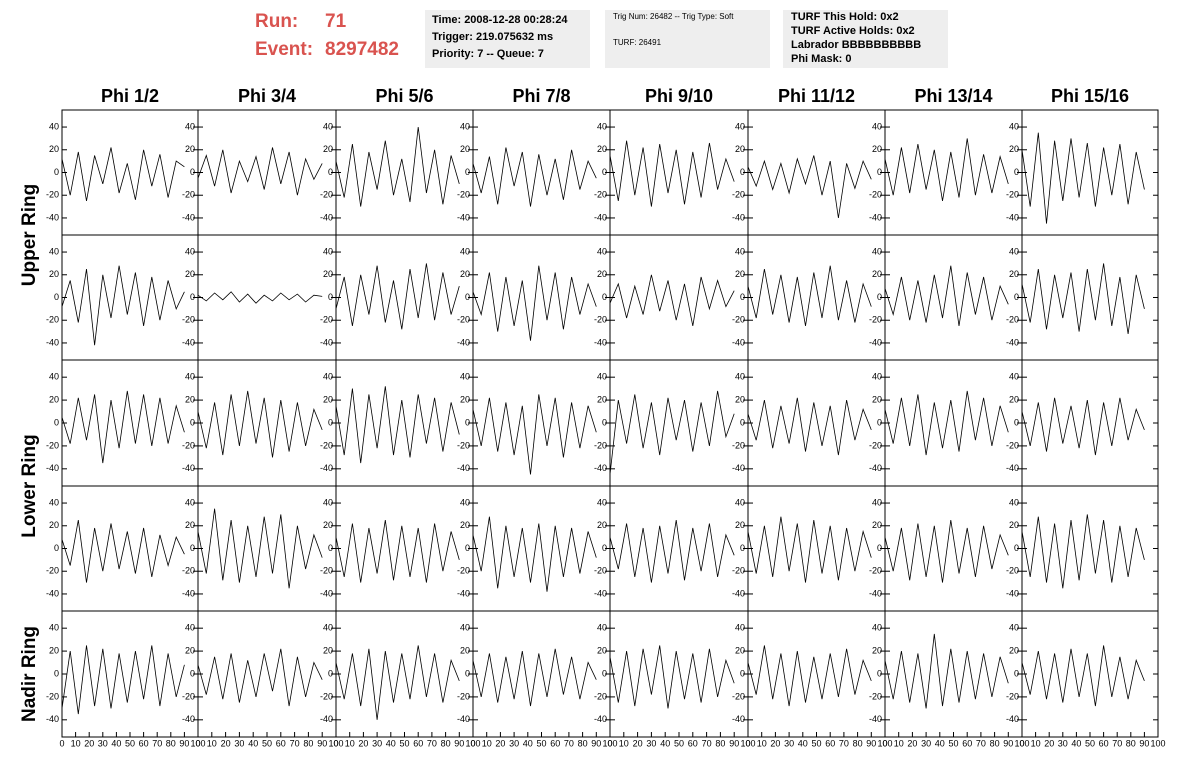 The width and height of the screenshot is (1196, 772). What do you see at coordinates (693, 743) in the screenshot?
I see `x-tick-label: 60` at bounding box center [693, 743].